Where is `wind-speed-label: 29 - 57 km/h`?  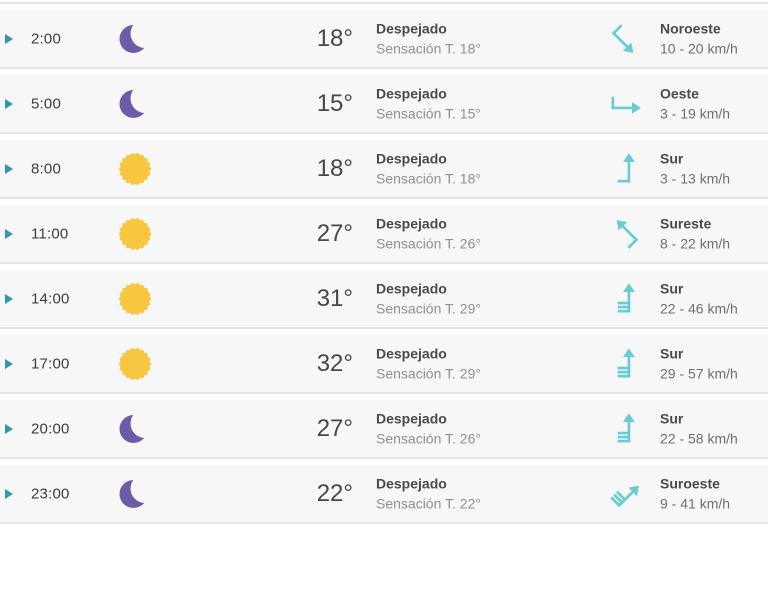
wind-speed-label: 29 - 57 km/h is located at coordinates (699, 373).